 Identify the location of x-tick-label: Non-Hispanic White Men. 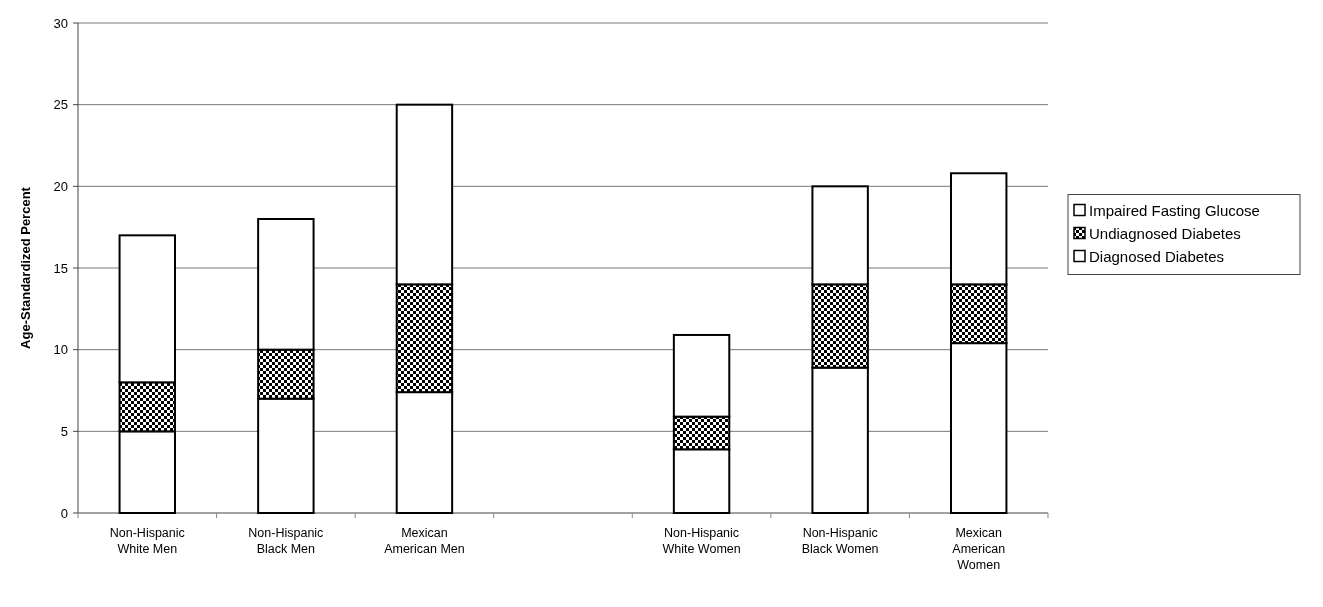
(147, 541).